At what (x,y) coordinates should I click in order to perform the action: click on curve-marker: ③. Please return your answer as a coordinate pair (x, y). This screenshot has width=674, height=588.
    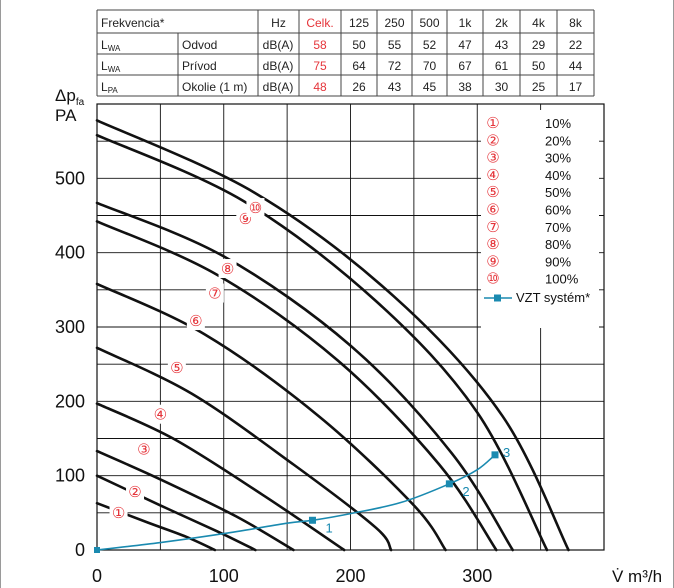
    Looking at the image, I should click on (143, 450).